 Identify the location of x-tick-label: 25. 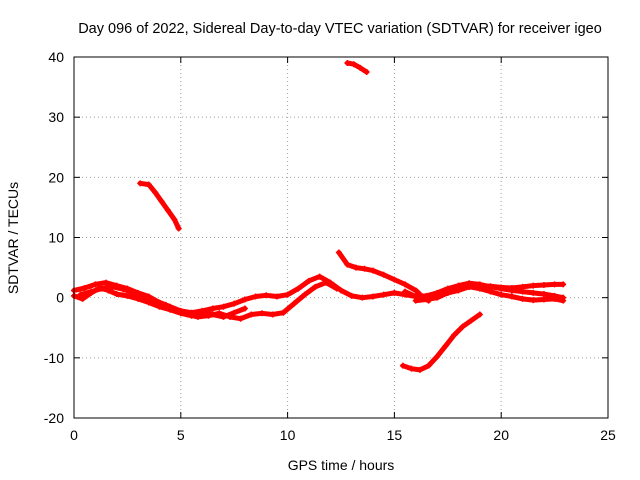
(608, 435).